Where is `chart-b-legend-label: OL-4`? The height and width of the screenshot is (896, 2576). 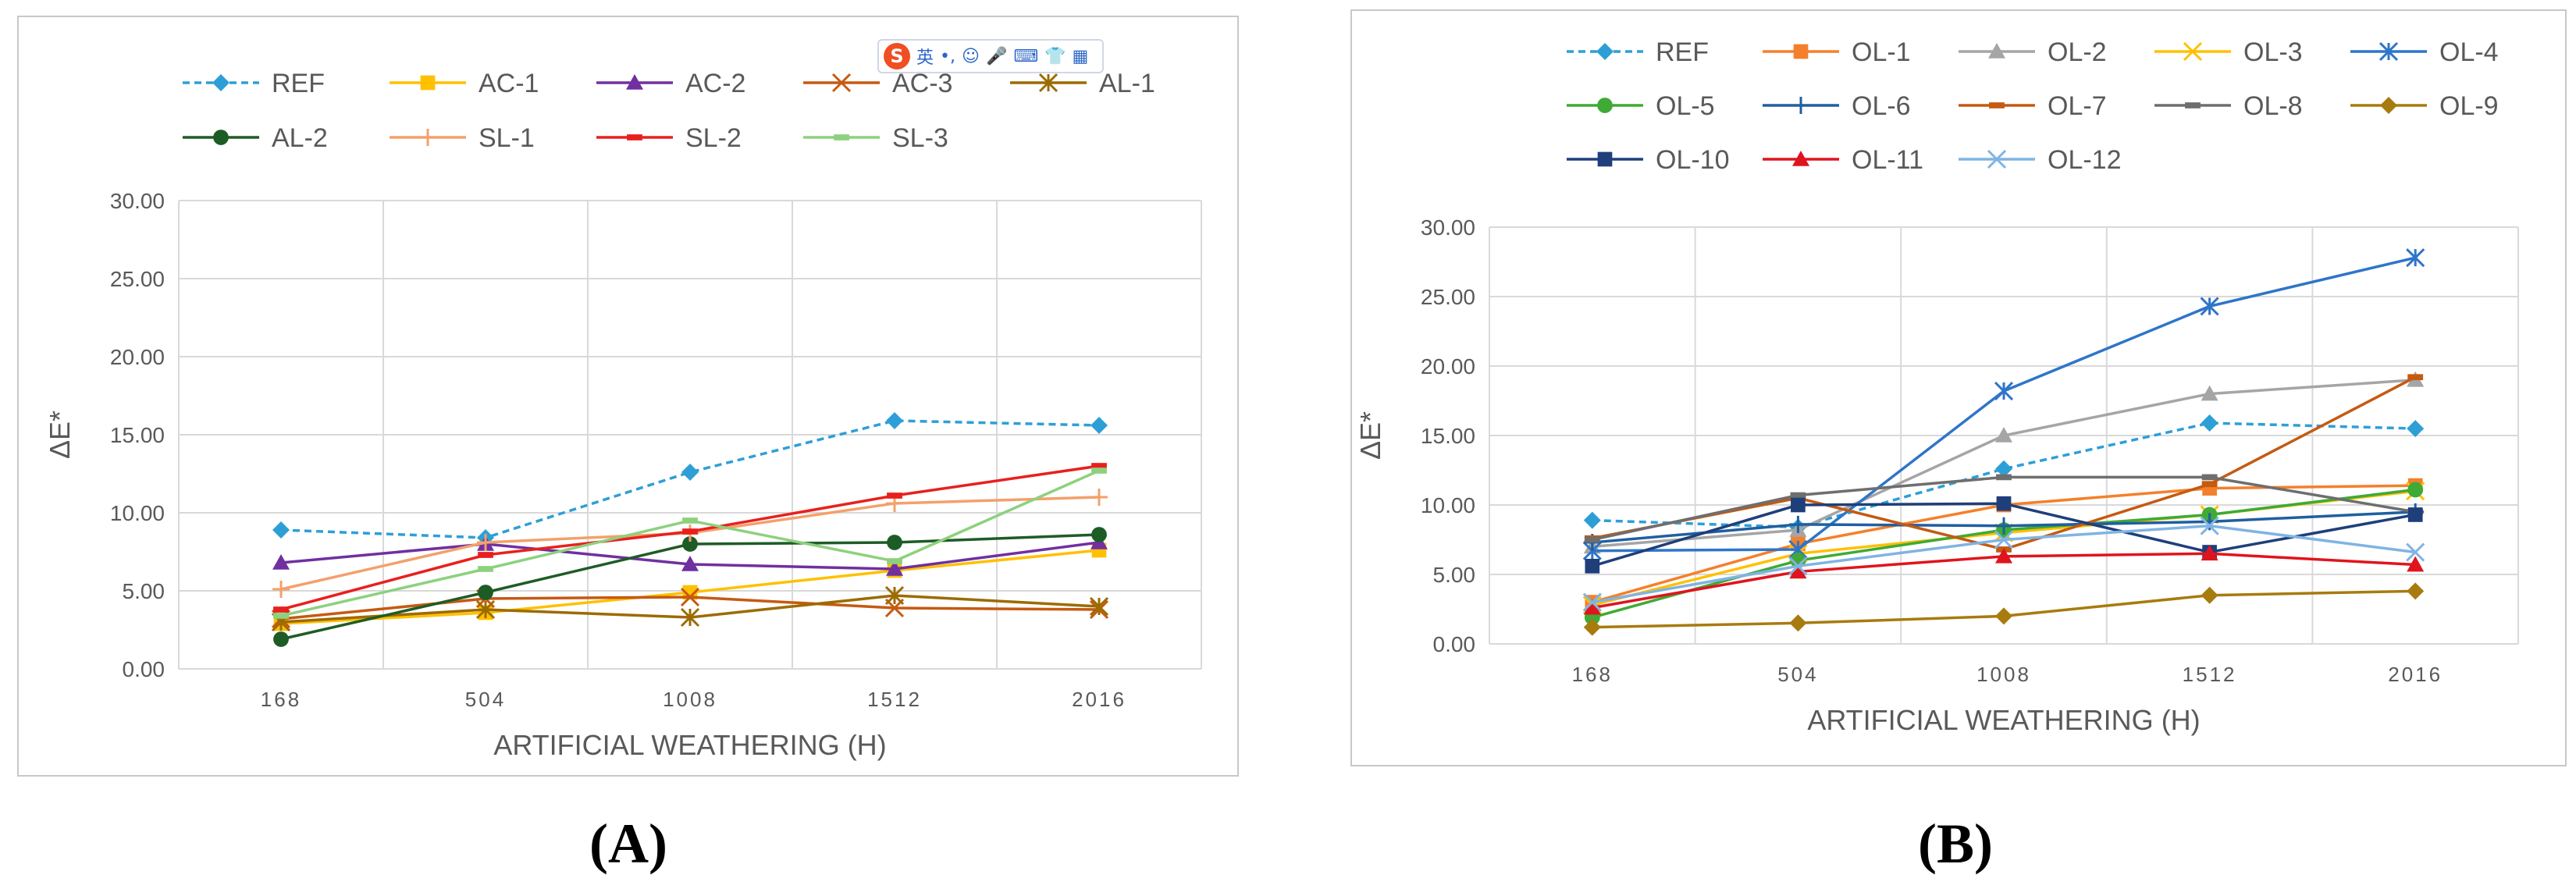 chart-b-legend-label: OL-4 is located at coordinates (2469, 52).